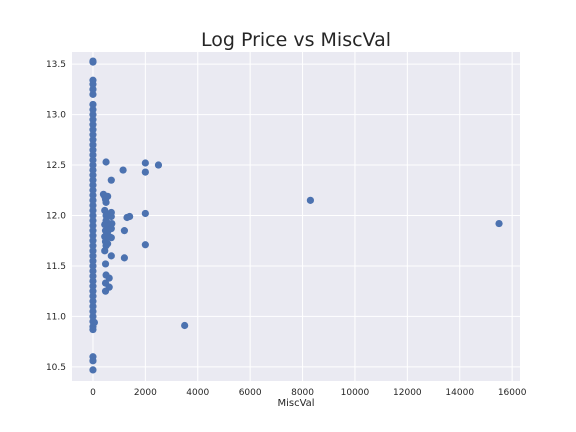 This screenshot has width=576, height=432. Describe the element at coordinates (56, 317) in the screenshot. I see `y-tick-label: 11.0` at that location.